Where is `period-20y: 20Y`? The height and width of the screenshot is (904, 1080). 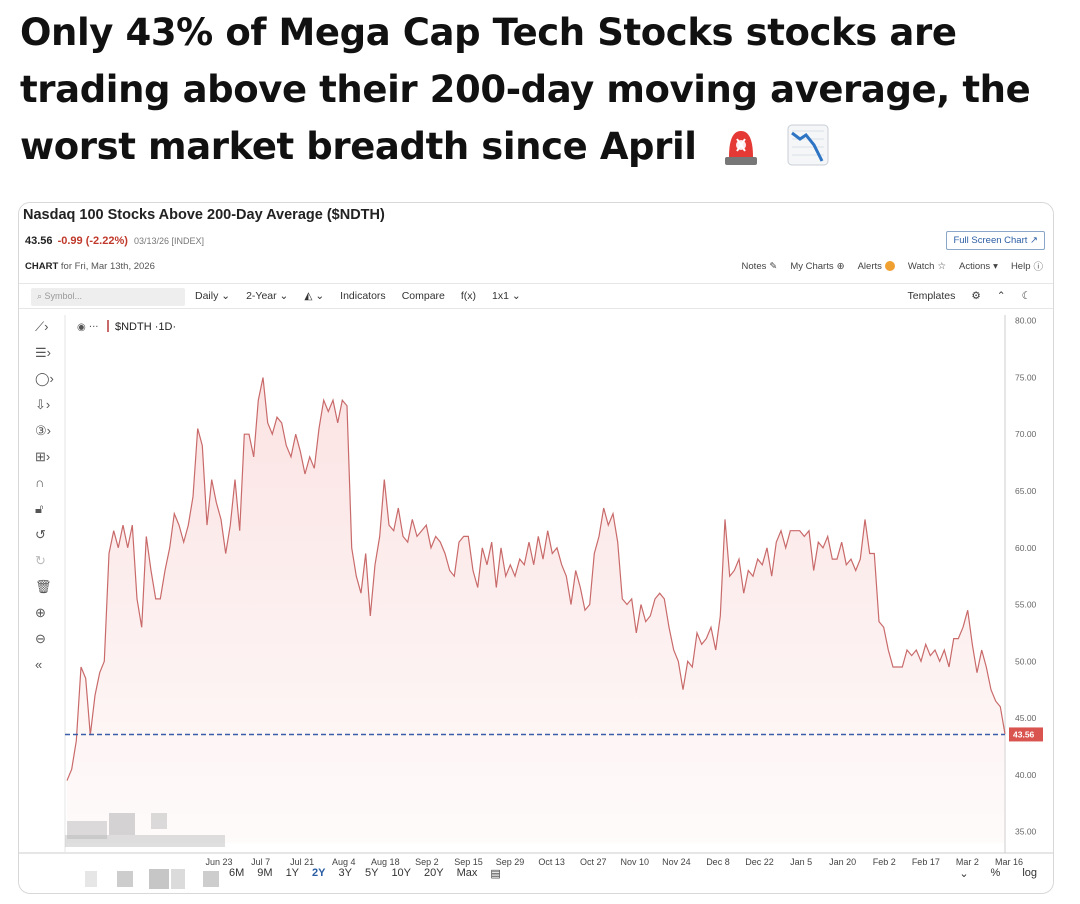
period-20y: 20Y is located at coordinates (434, 873).